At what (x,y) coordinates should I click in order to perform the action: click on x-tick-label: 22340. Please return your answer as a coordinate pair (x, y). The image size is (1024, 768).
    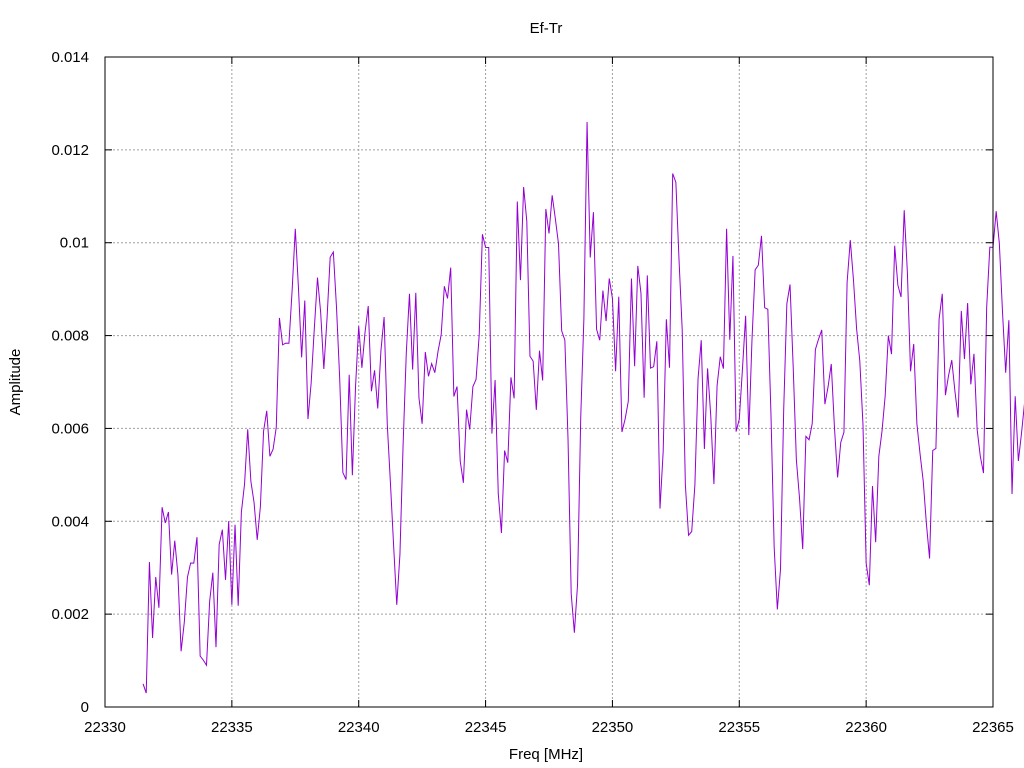
    Looking at the image, I should click on (359, 727).